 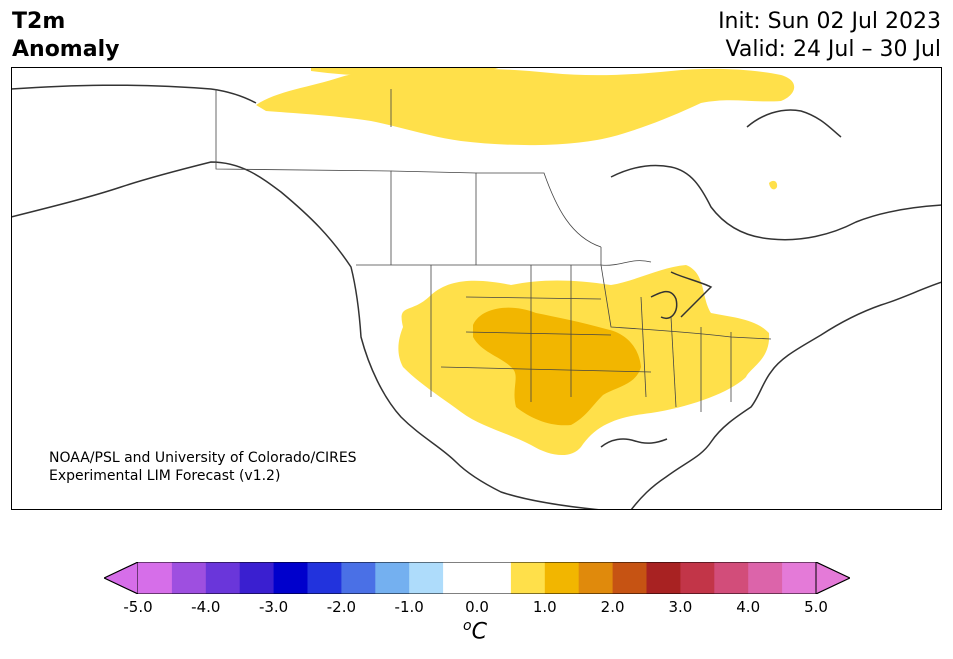 I want to click on colorbar, so click(x=477, y=578).